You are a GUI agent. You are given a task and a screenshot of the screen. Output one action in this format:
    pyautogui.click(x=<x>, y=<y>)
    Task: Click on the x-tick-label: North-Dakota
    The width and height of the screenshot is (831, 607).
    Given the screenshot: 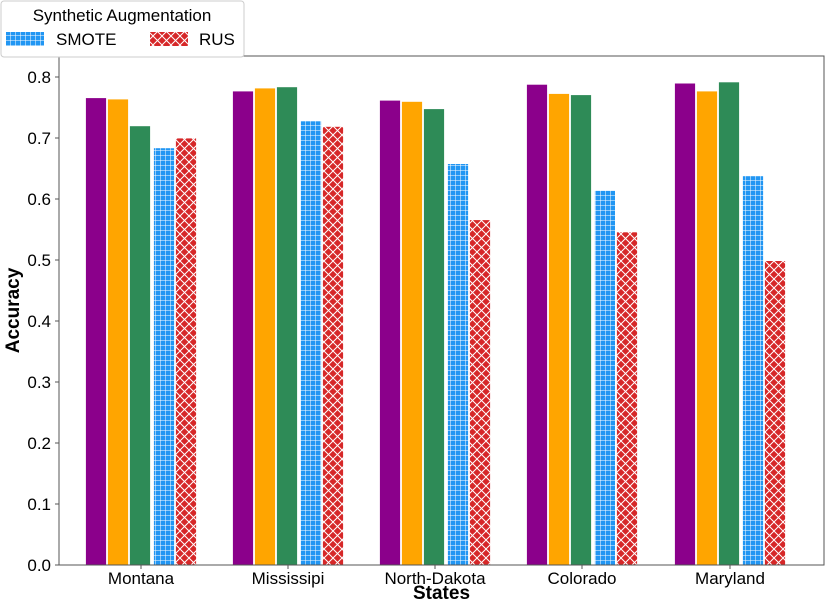 What is the action you would take?
    pyautogui.click(x=435, y=578)
    